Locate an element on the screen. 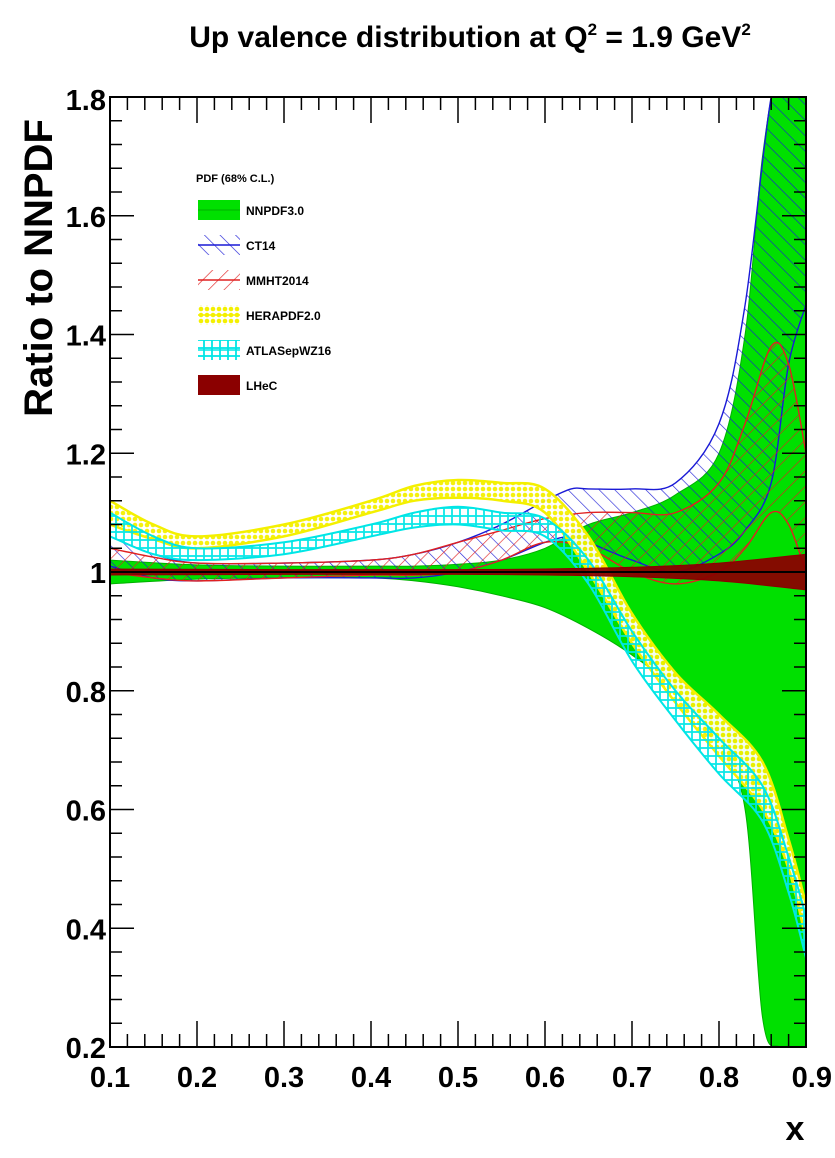 The width and height of the screenshot is (835, 1158). legend-item-nnpdf3-0: NNPDF3.0 is located at coordinates (251, 210).